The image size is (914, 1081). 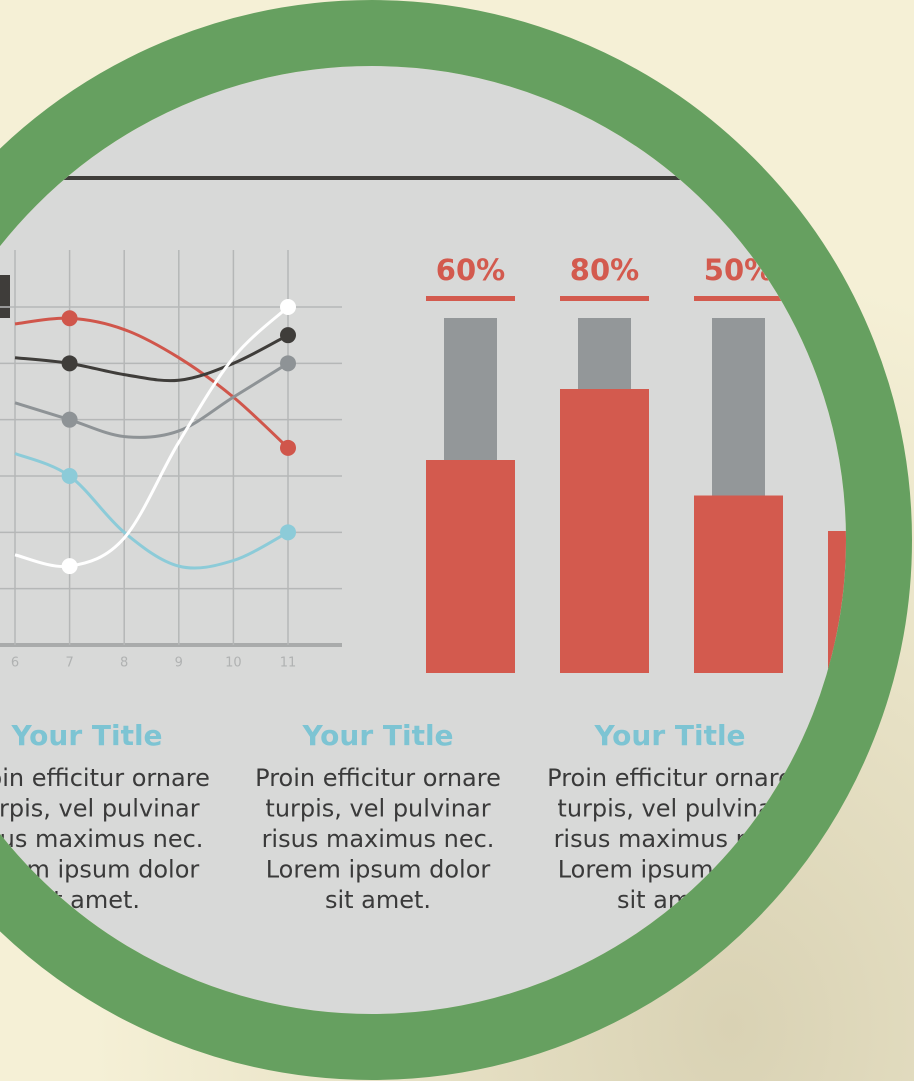 What do you see at coordinates (124, 663) in the screenshot?
I see `x-tick-label: 8` at bounding box center [124, 663].